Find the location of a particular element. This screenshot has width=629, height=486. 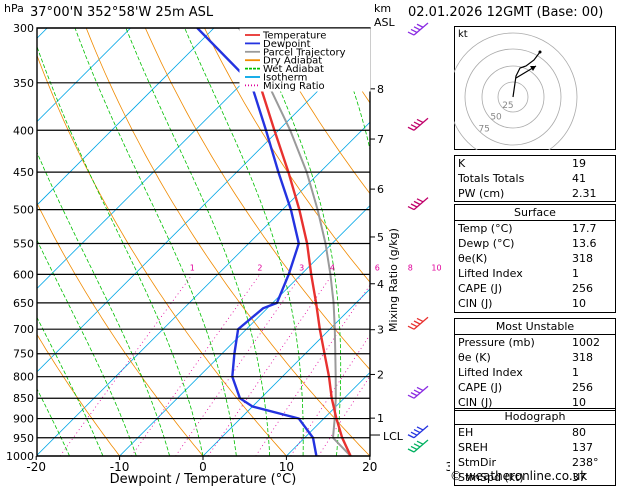

hodograph-kt-label: kt is located at coordinates (463, 34).